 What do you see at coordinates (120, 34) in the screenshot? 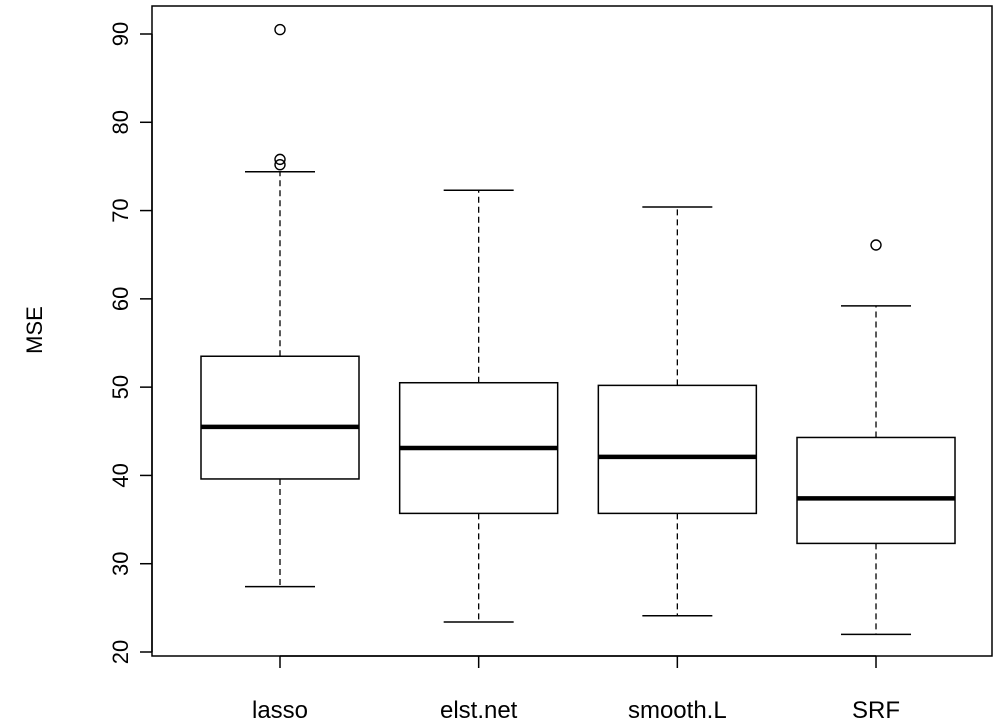
I see `y-tick-label: 90` at bounding box center [120, 34].